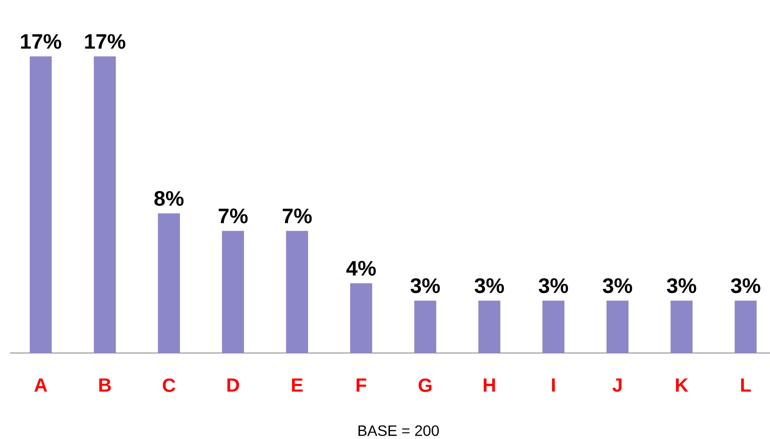 The height and width of the screenshot is (439, 770). I want to click on x-tick-label: A, so click(41, 385).